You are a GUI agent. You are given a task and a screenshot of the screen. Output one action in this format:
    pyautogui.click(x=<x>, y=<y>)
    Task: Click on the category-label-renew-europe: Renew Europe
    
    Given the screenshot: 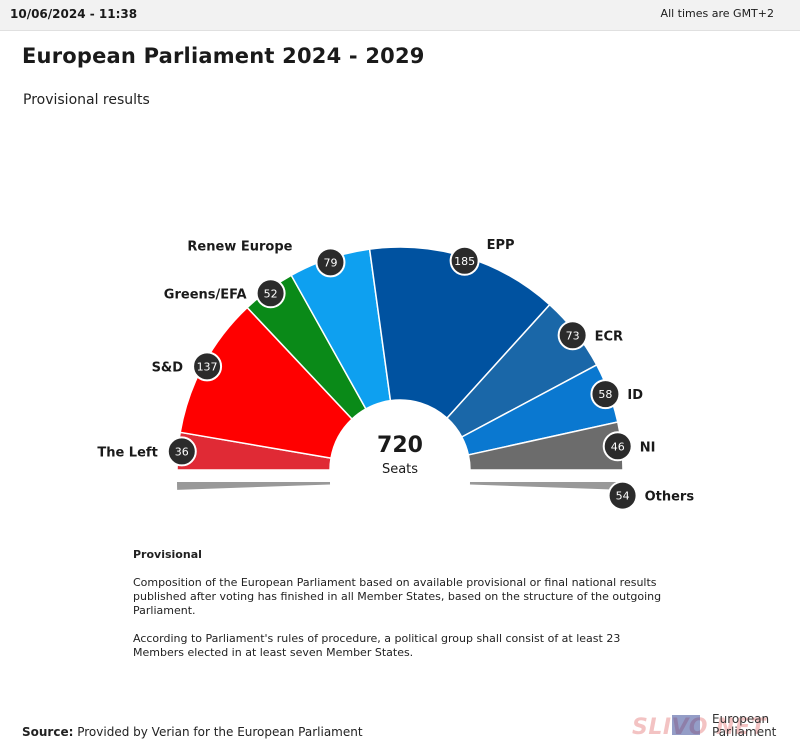 What is the action you would take?
    pyautogui.click(x=239, y=246)
    